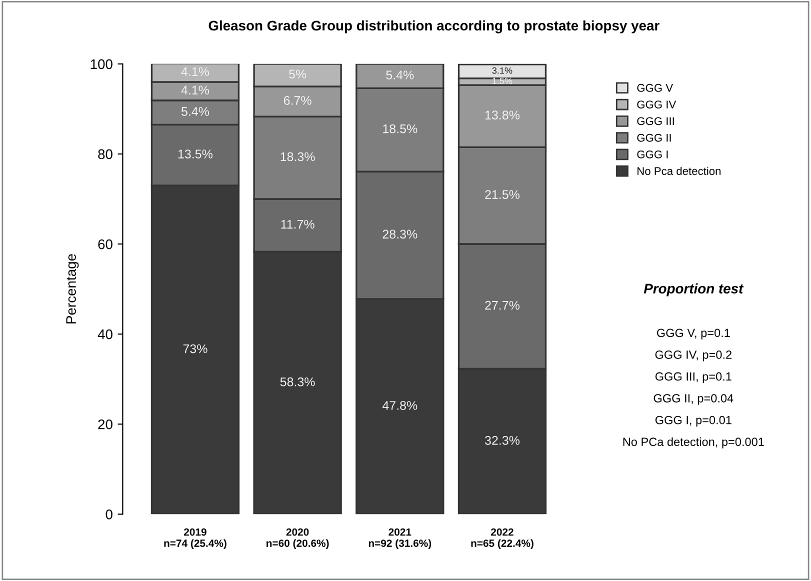  What do you see at coordinates (502, 305) in the screenshot?
I see `data-label: 27.7%` at bounding box center [502, 305].